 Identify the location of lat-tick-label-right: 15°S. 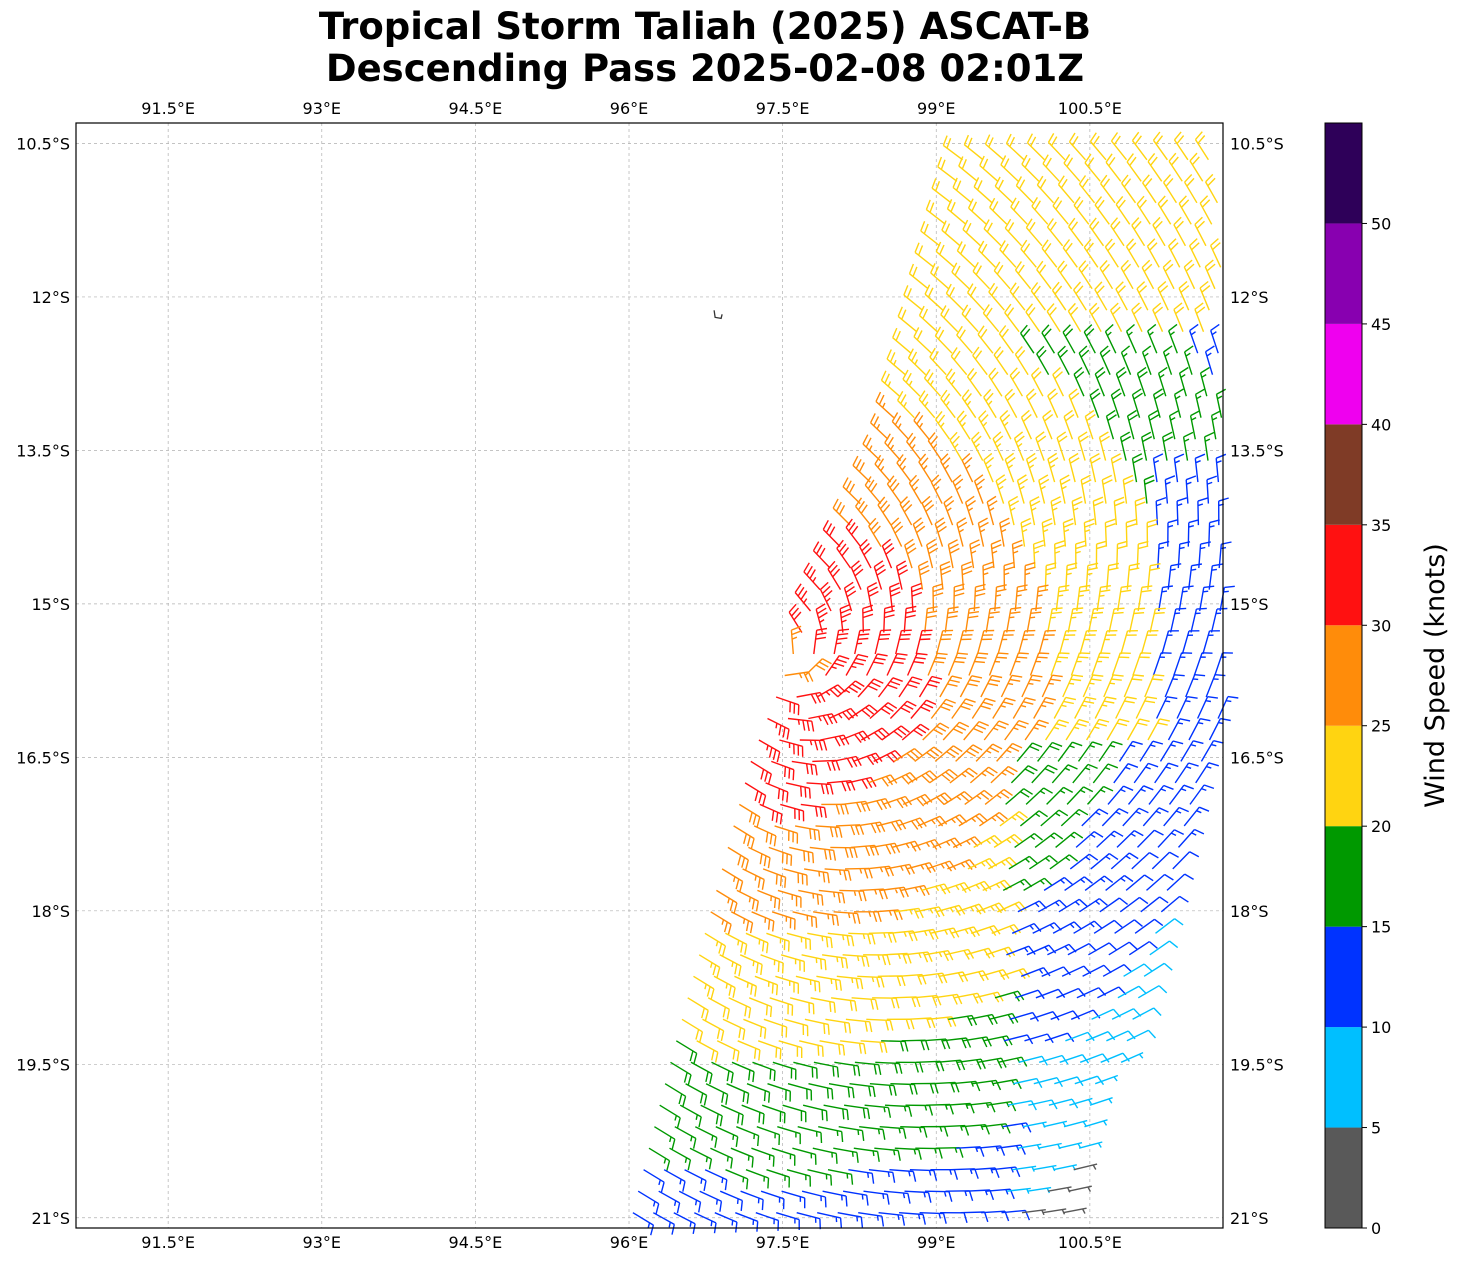
(1249, 604).